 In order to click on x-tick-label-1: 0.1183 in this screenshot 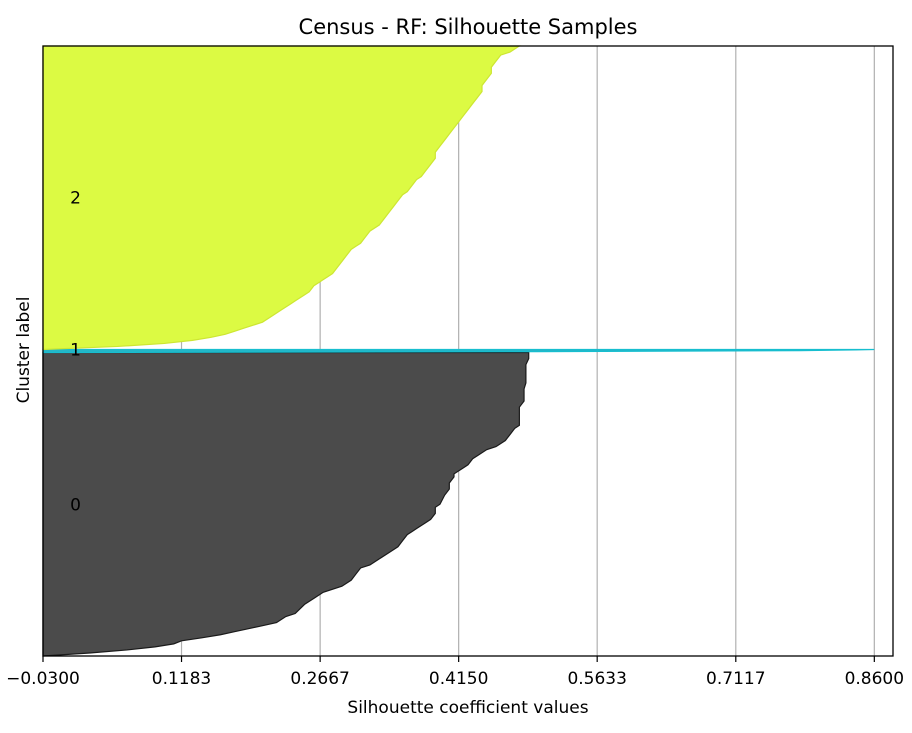, I will do `click(181, 679)`.